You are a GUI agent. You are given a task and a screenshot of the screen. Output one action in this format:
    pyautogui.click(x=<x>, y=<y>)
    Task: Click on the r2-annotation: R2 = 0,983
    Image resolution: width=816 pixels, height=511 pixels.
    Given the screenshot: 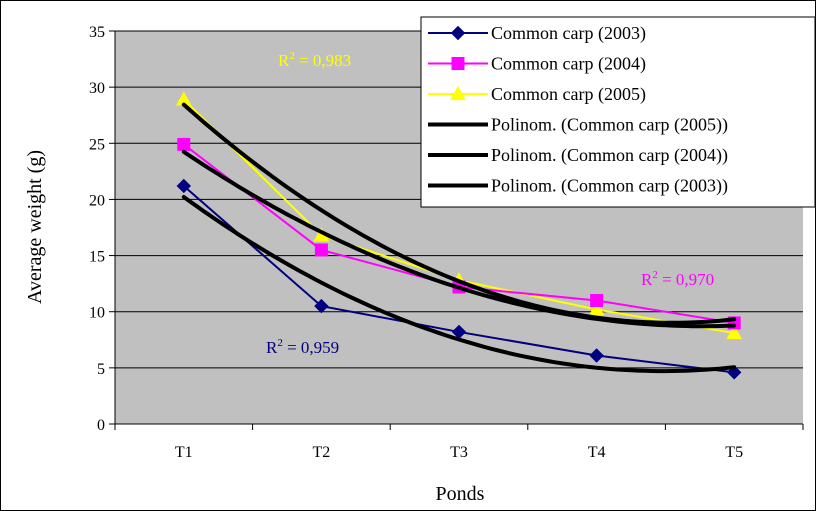 What is the action you would take?
    pyautogui.click(x=314, y=60)
    